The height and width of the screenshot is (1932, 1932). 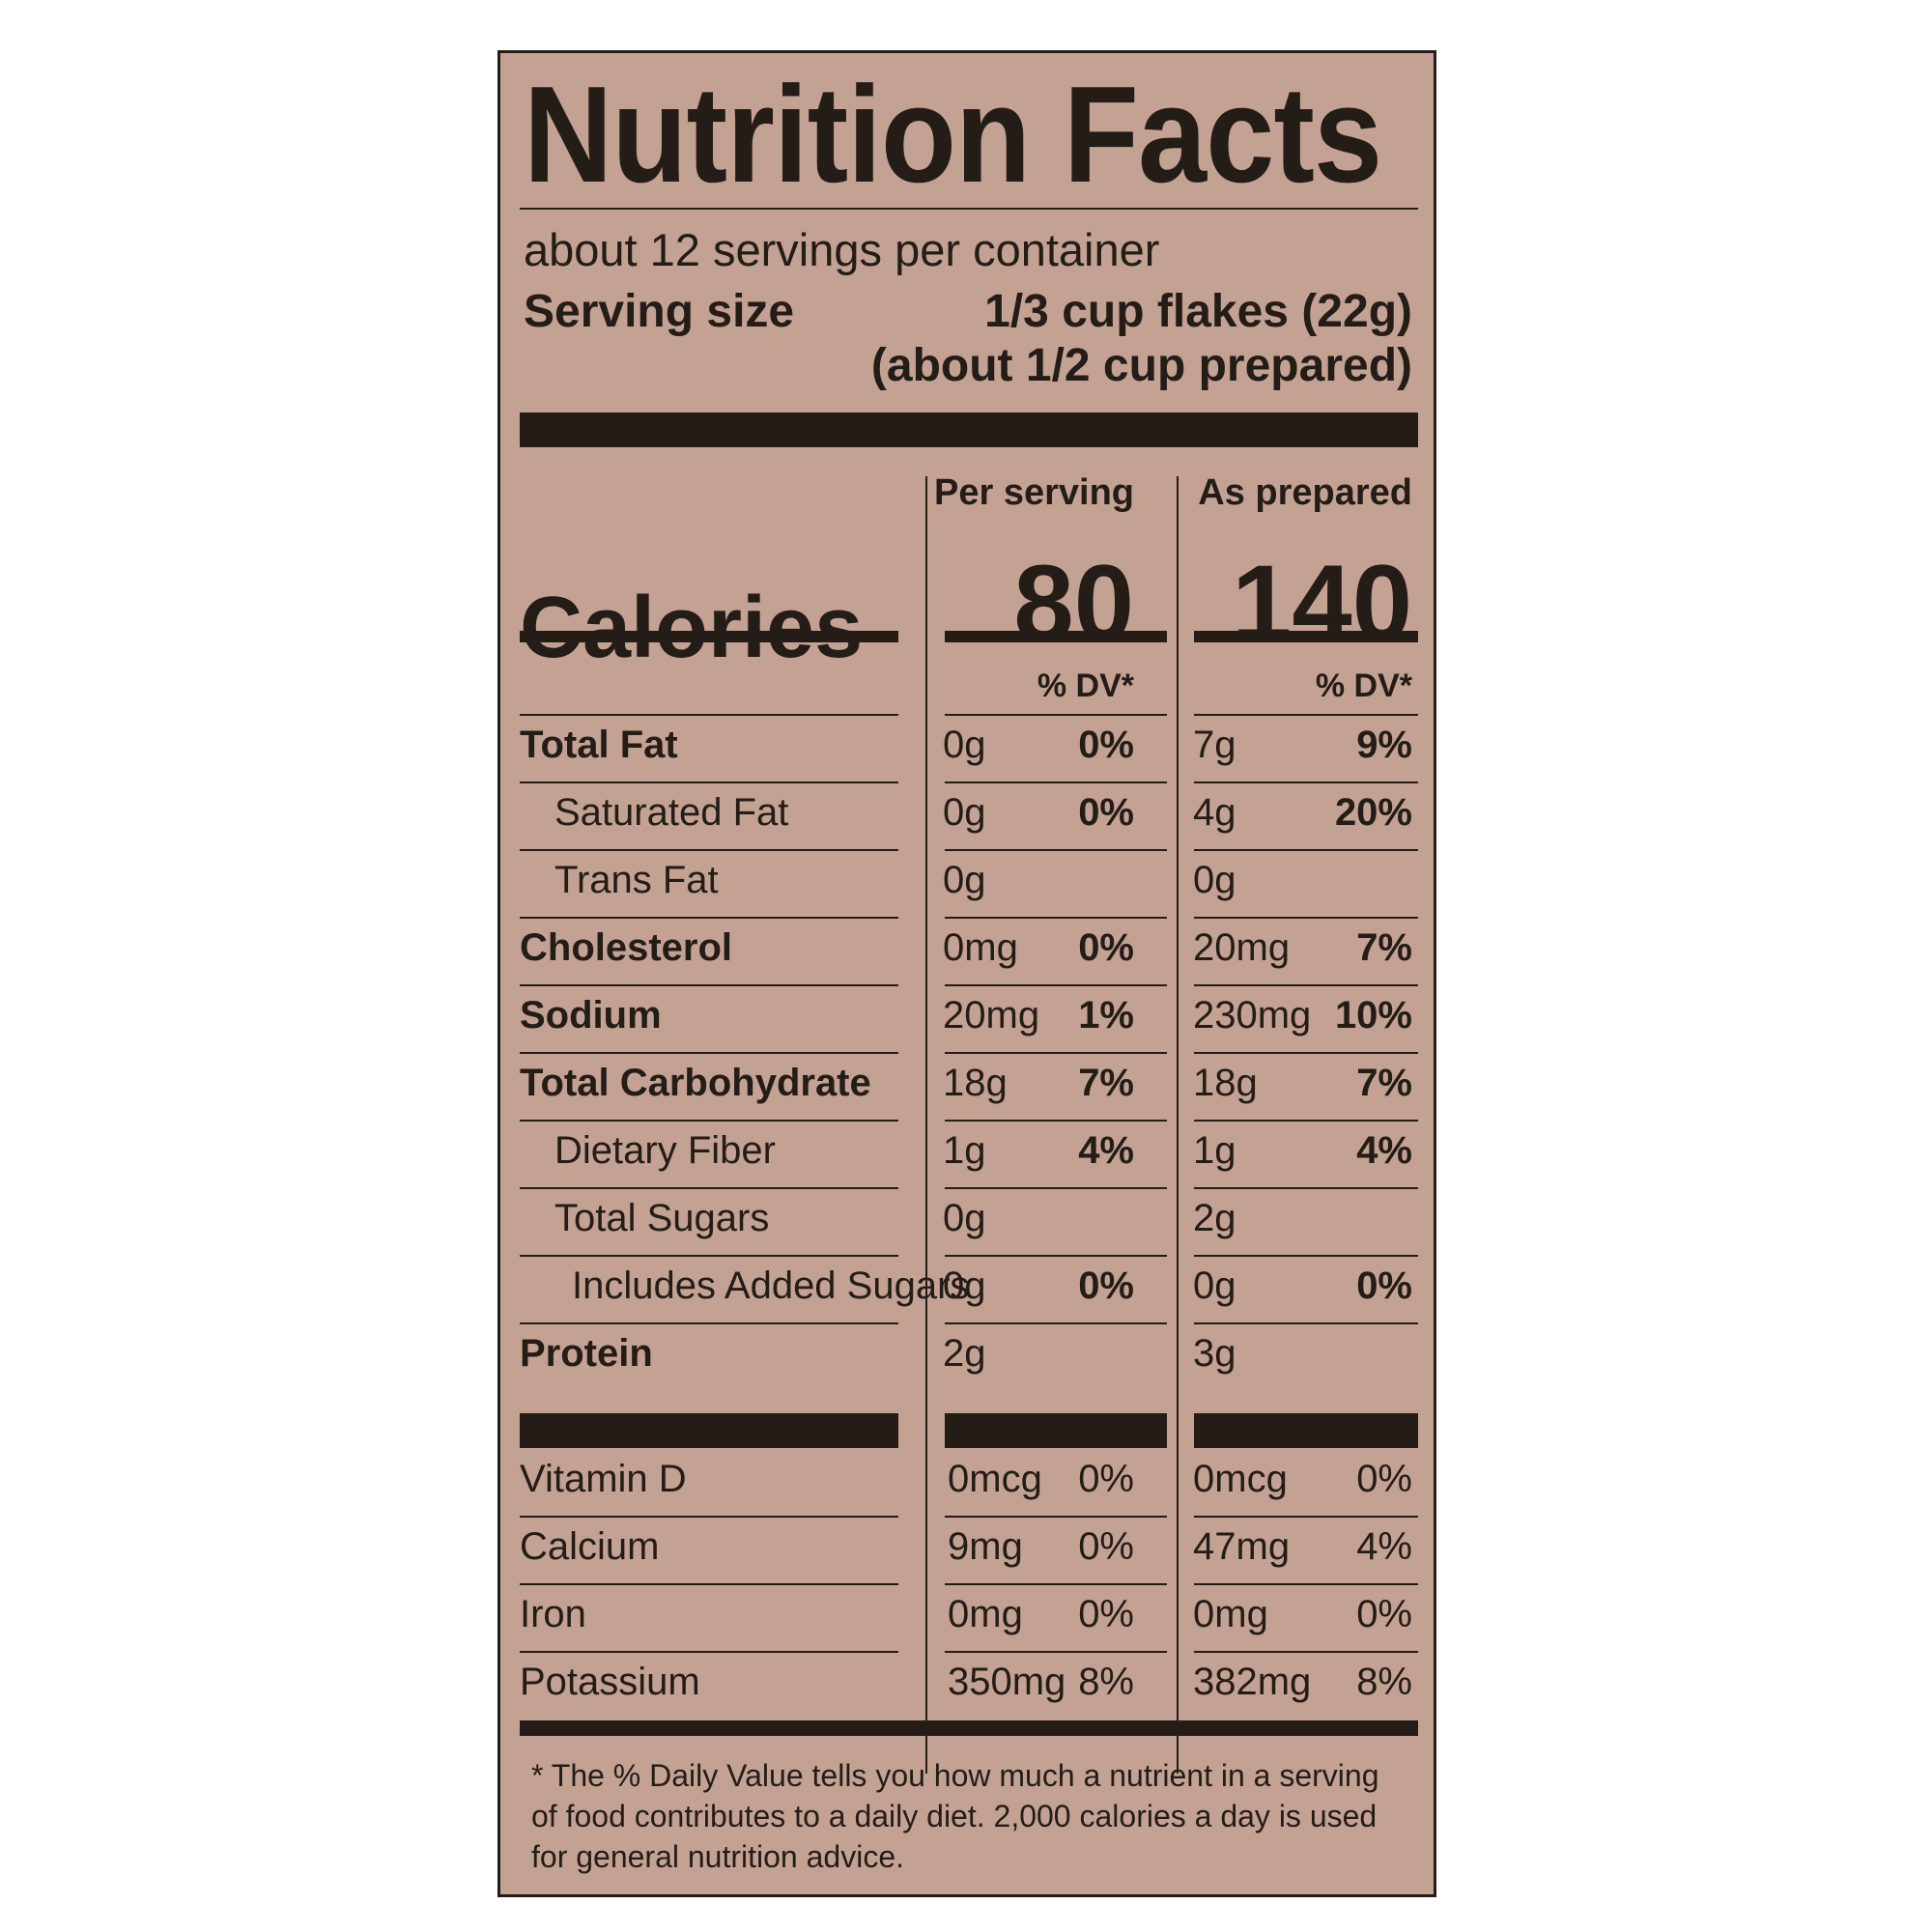 What do you see at coordinates (692, 628) in the screenshot?
I see `calories-label: Calories` at bounding box center [692, 628].